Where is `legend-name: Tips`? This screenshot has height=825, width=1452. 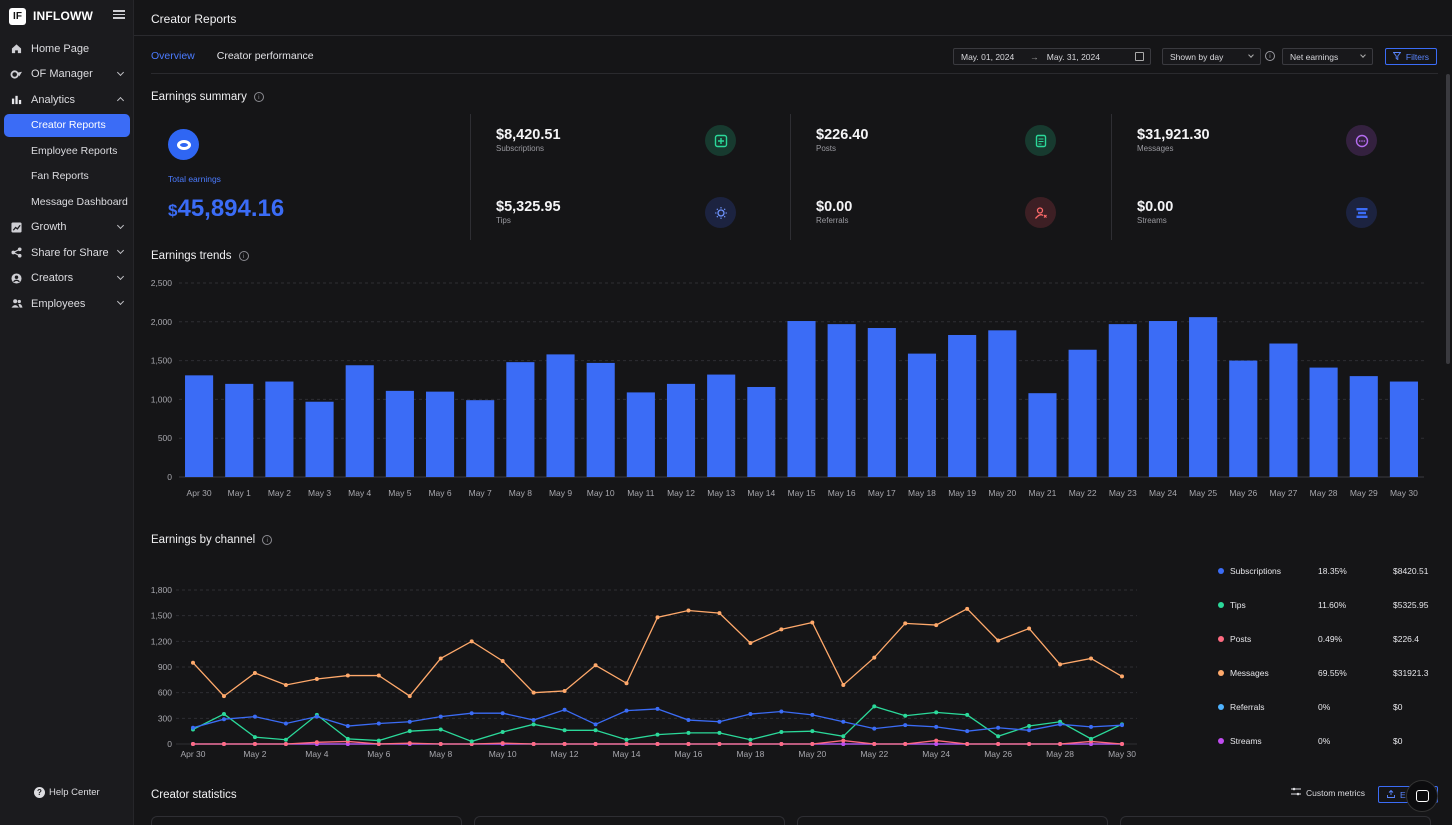
legend-name: Tips is located at coordinates (1238, 605).